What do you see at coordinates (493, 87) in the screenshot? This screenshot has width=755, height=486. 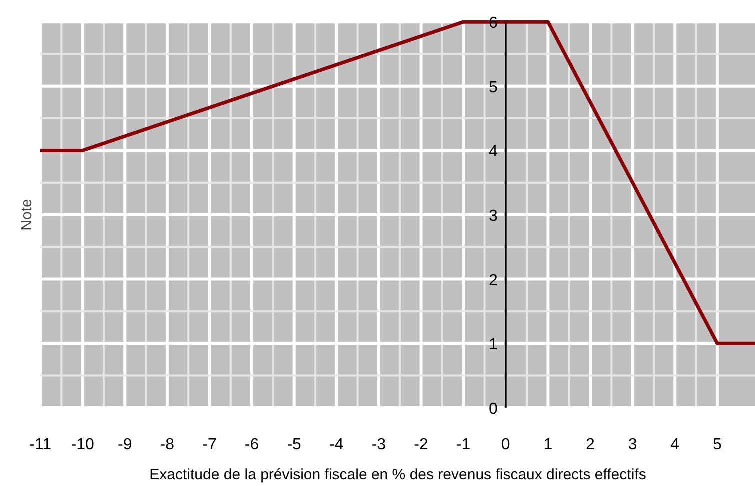 I see `y-tick-label: 5` at bounding box center [493, 87].